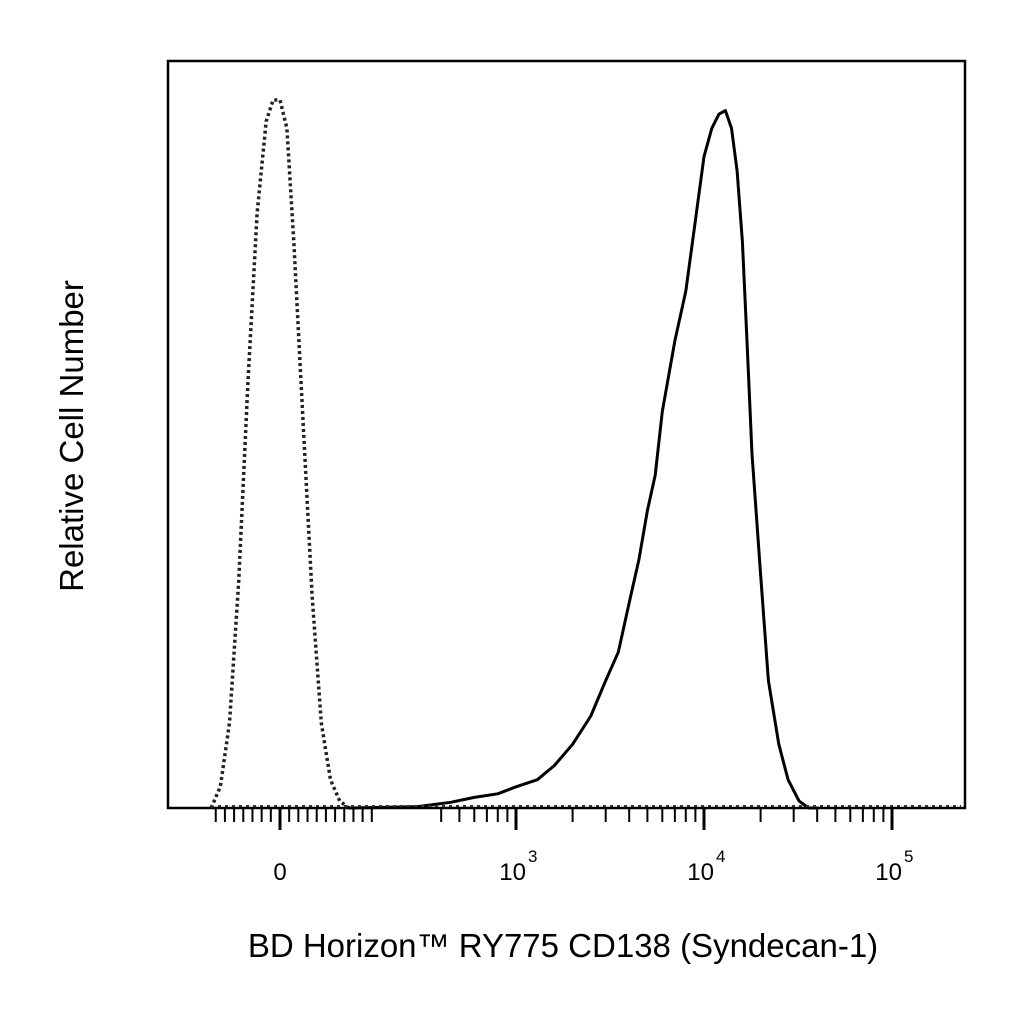  Describe the element at coordinates (279, 872) in the screenshot. I see `x-tick-label: 0` at that location.